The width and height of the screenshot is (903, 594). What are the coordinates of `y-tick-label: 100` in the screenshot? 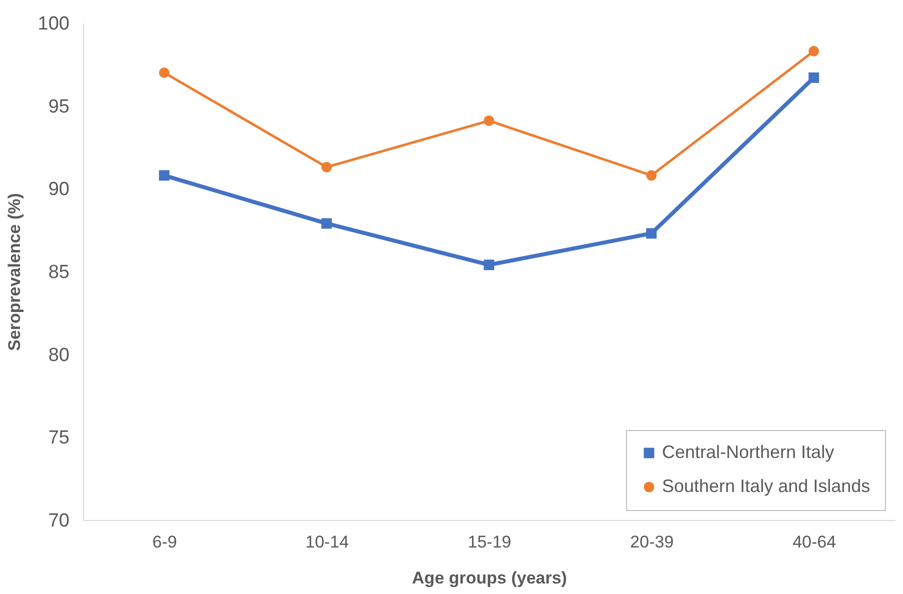 It's located at (54, 24).